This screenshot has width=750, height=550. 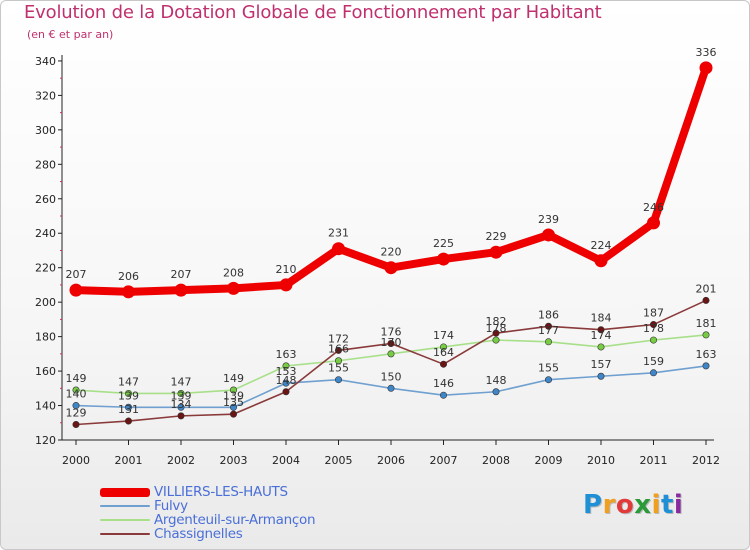 I want to click on data-label: 201, so click(x=706, y=288).